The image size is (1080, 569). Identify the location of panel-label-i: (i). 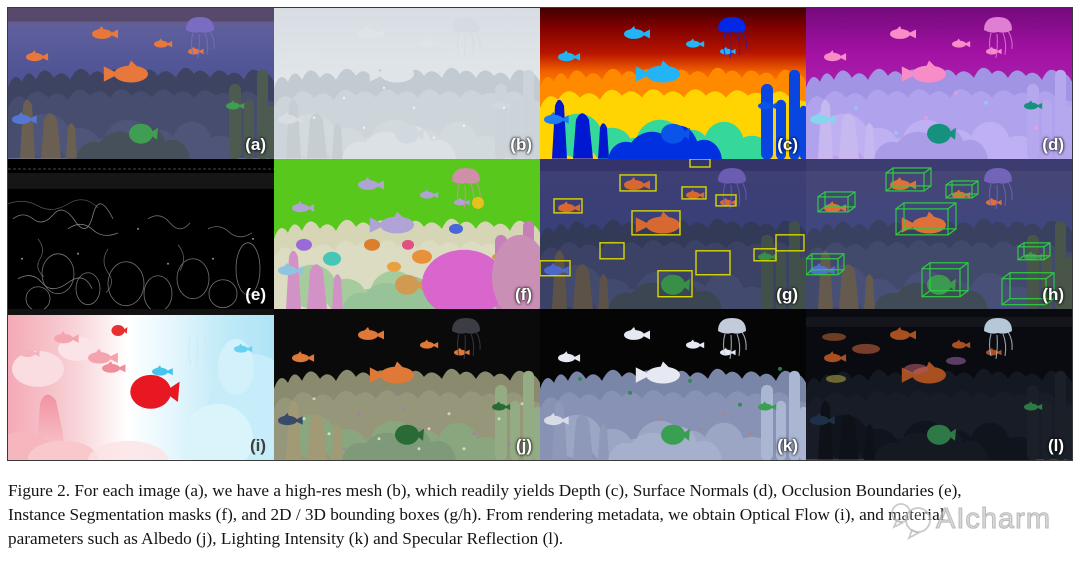
(257, 445).